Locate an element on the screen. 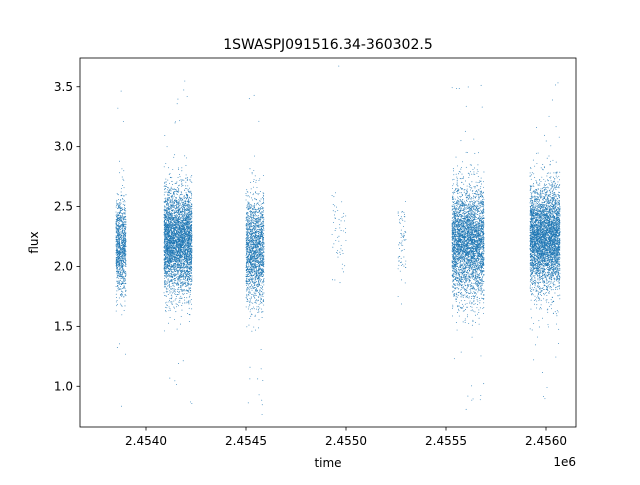 The height and width of the screenshot is (485, 640). data-segment is located at coordinates (121, 248).